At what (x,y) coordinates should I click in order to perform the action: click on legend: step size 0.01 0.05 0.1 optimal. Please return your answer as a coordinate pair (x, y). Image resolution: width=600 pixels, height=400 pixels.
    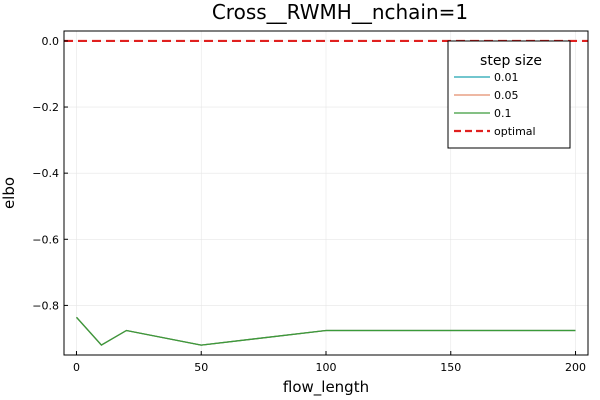
    Looking at the image, I should click on (509, 94).